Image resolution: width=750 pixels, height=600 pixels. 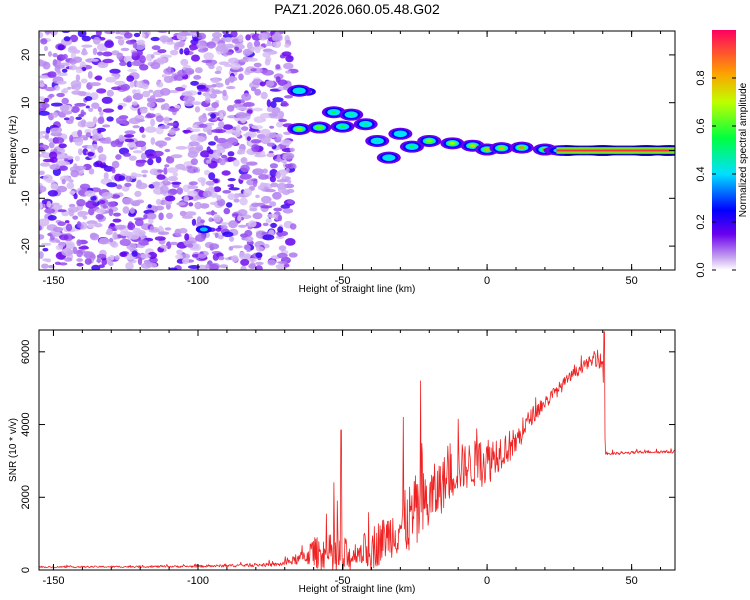 What do you see at coordinates (26, 55) in the screenshot?
I see `y-tick-label: 20` at bounding box center [26, 55].